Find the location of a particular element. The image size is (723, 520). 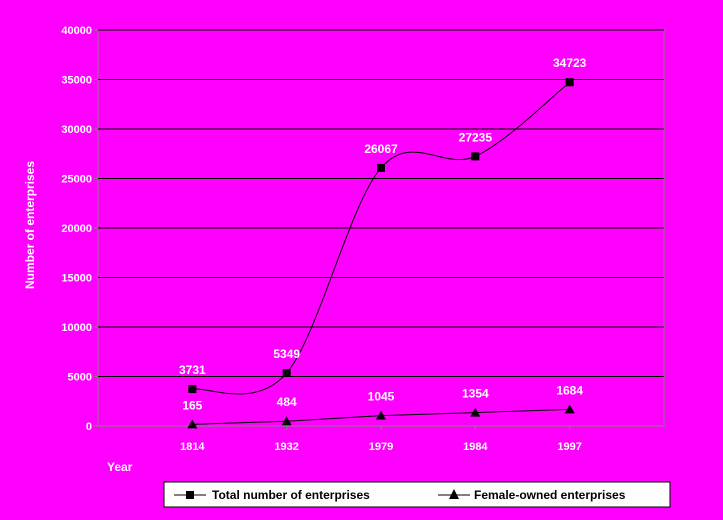

data-label-total: 3731 is located at coordinates (192, 370).